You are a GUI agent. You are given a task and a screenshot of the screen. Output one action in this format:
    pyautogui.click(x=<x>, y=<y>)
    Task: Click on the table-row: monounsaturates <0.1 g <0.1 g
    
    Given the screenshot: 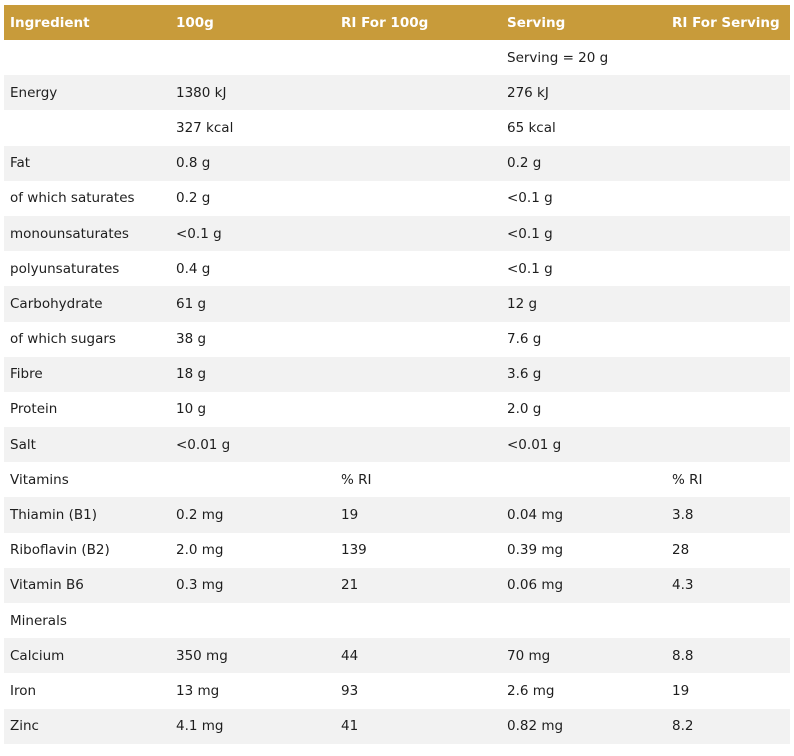 What is the action you would take?
    pyautogui.click(x=397, y=233)
    